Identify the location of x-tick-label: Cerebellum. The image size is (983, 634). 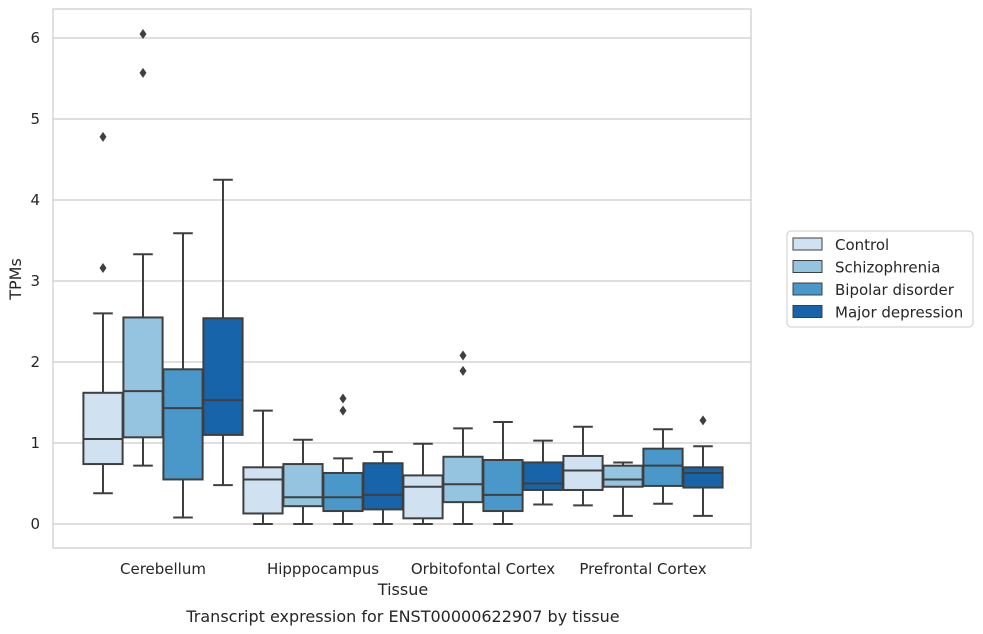
(163, 569).